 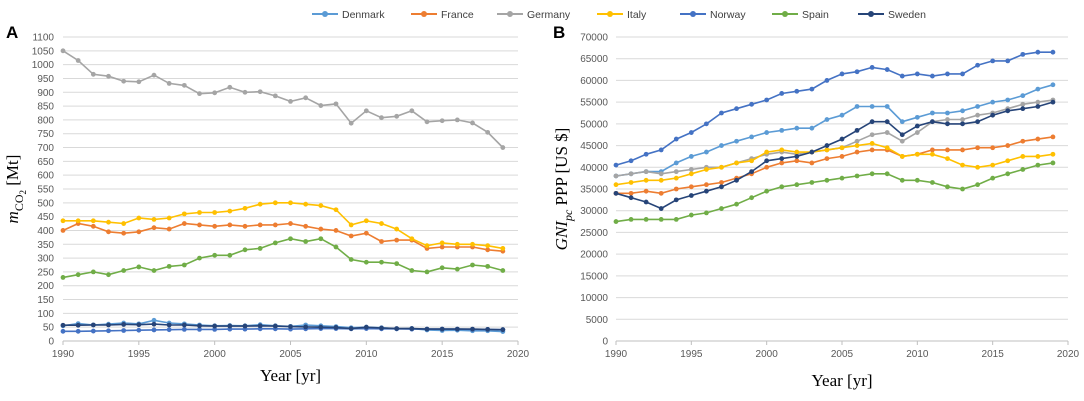 I want to click on y-axis-title-subscript-b: pc, so click(x=568, y=215).